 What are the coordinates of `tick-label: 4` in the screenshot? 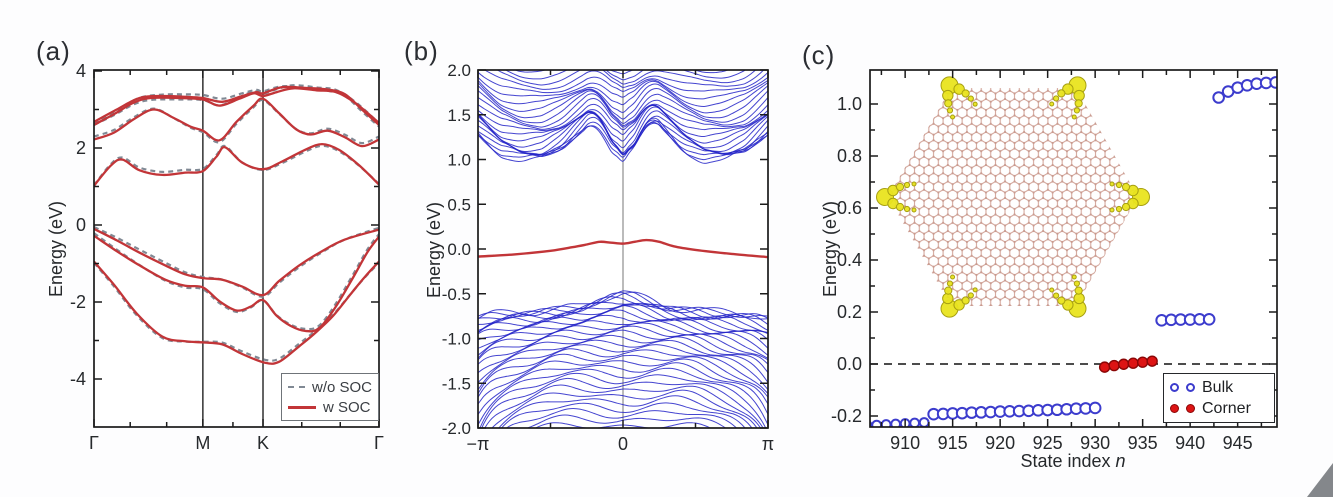 It's located at (81, 71).